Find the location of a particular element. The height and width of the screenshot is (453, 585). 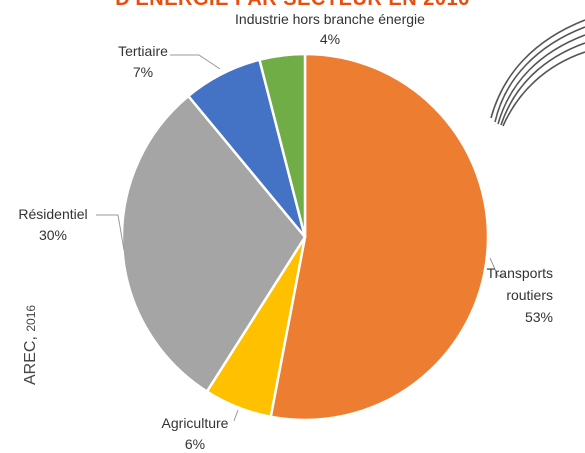

slice-label-transports-routiers: Transports is located at coordinates (520, 273).